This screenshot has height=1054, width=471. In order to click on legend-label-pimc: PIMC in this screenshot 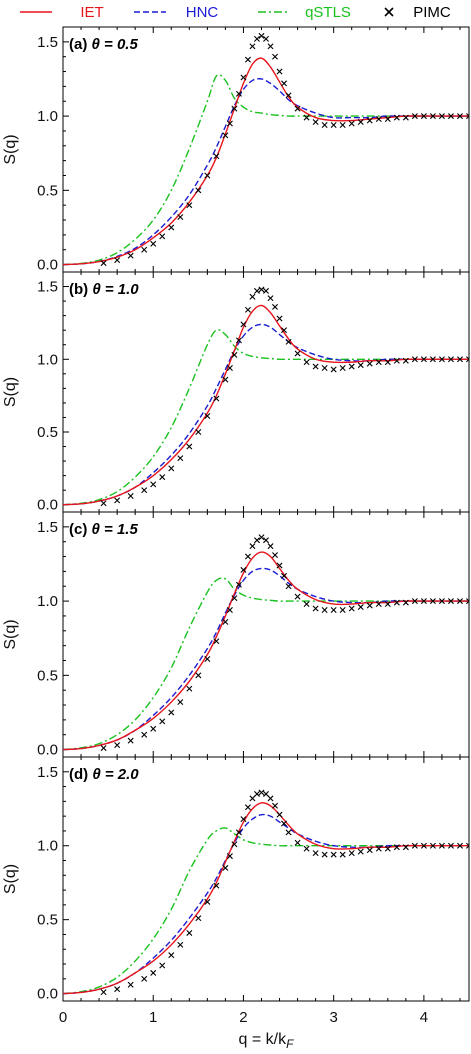, I will do `click(432, 12)`.